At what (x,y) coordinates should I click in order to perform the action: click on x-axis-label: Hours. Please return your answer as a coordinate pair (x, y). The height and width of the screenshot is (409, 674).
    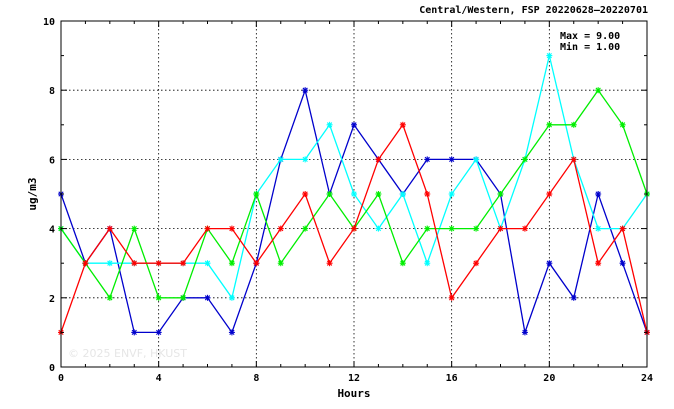
    Looking at the image, I should click on (353, 393).